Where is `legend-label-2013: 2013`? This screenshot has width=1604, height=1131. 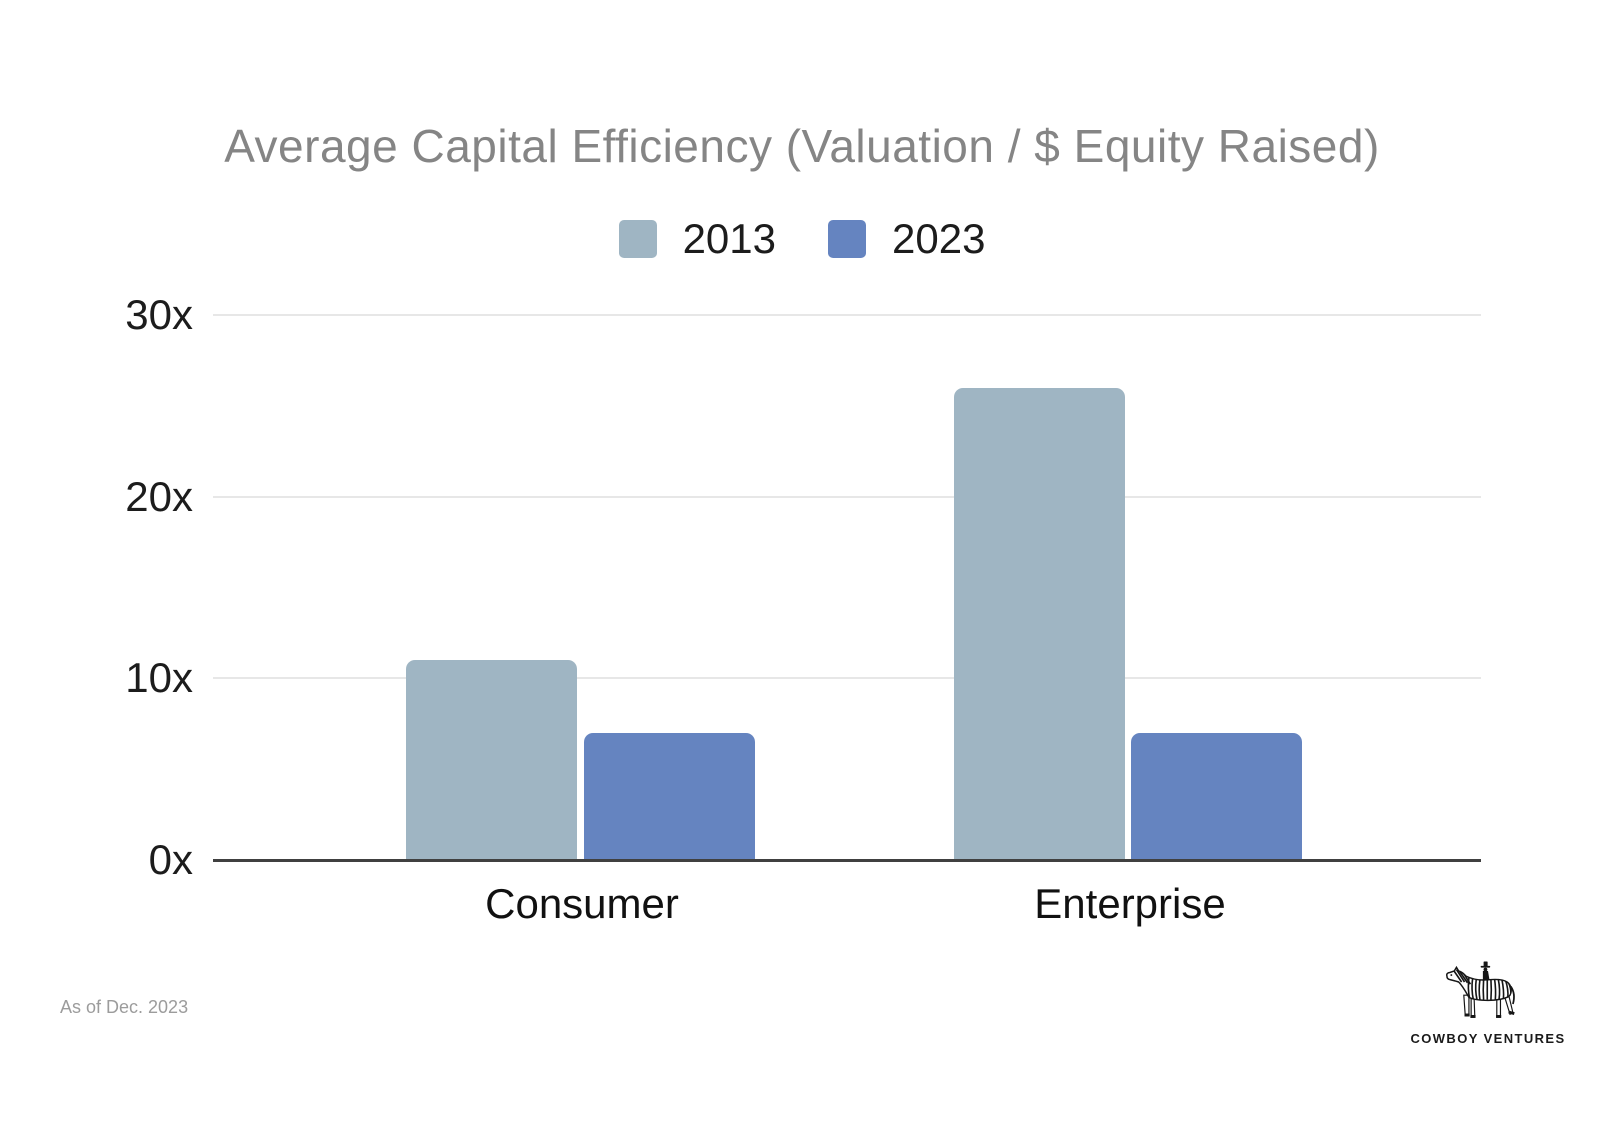
legend-label-2013: 2013 is located at coordinates (729, 238).